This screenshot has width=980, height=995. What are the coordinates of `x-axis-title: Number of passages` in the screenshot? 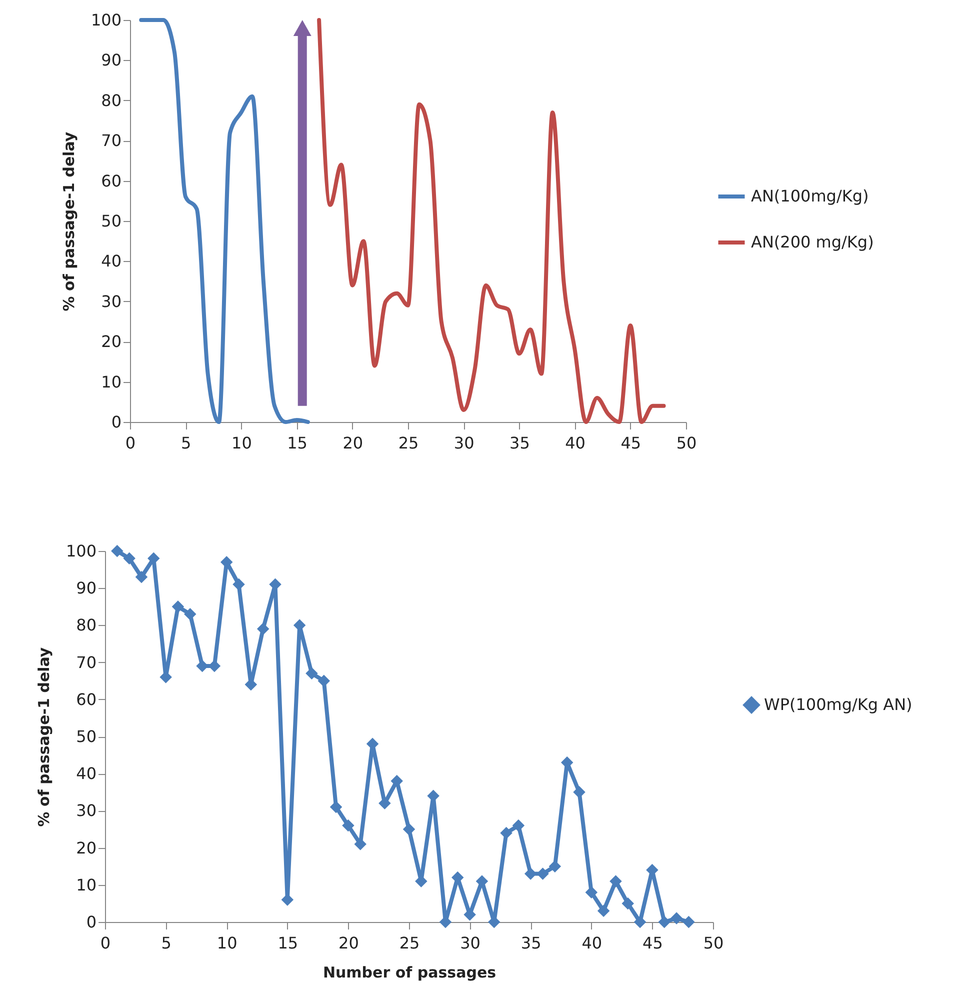 It's located at (409, 973).